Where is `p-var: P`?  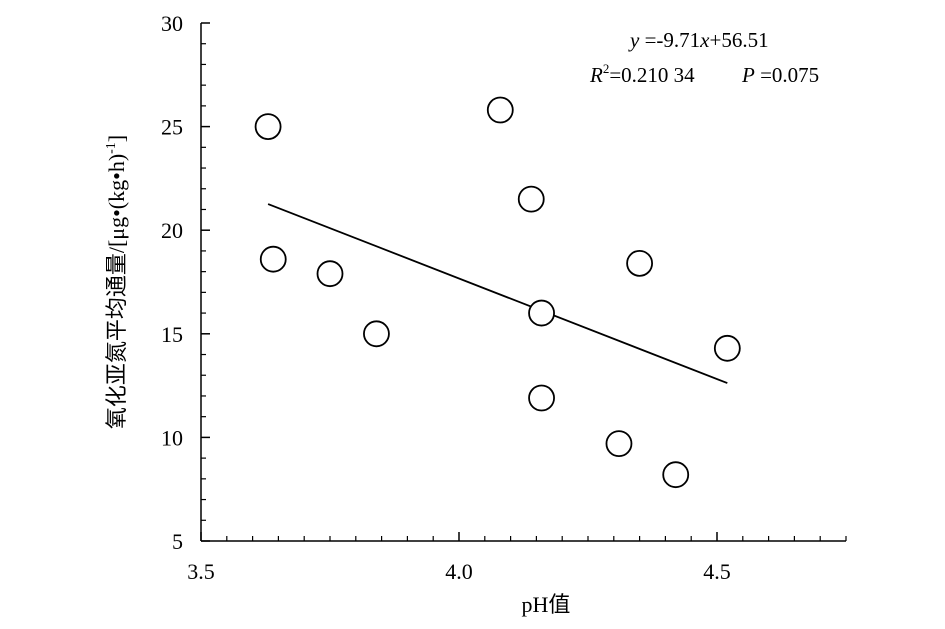
p-var: P is located at coordinates (748, 75).